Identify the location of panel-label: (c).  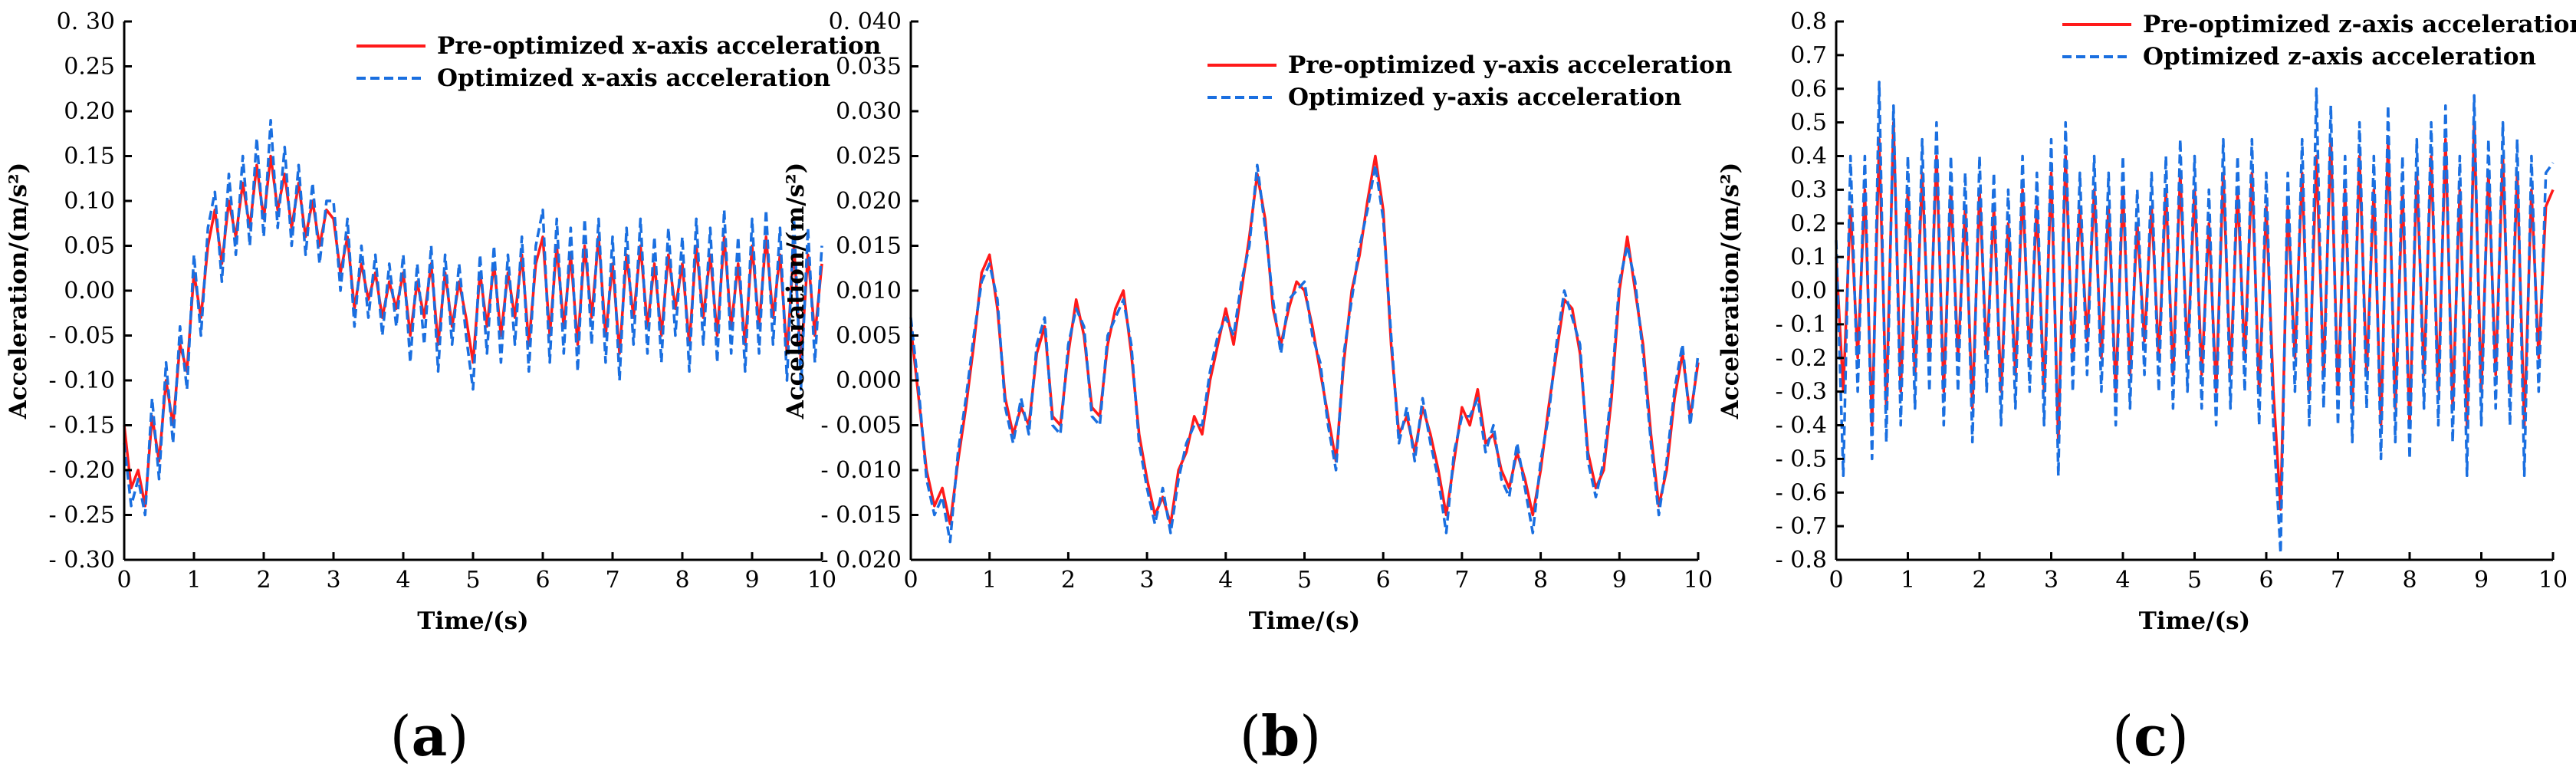
(2150, 735).